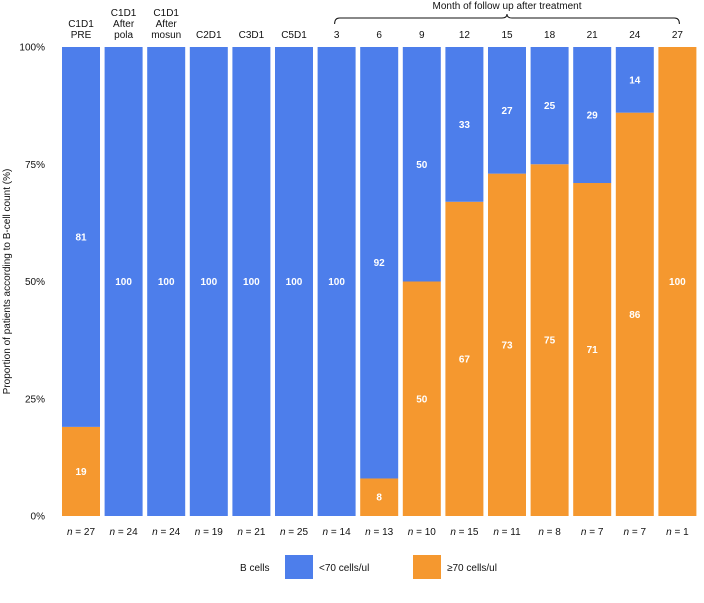  I want to click on category-label: 15, so click(507, 35).